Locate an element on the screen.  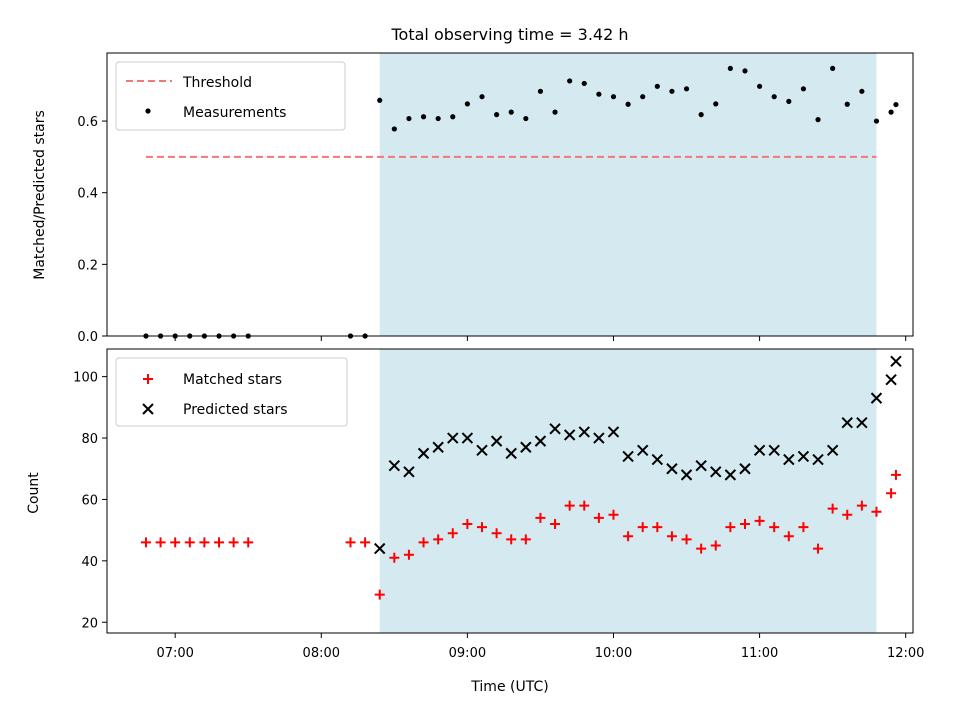
top-legend-box is located at coordinates (230, 96).